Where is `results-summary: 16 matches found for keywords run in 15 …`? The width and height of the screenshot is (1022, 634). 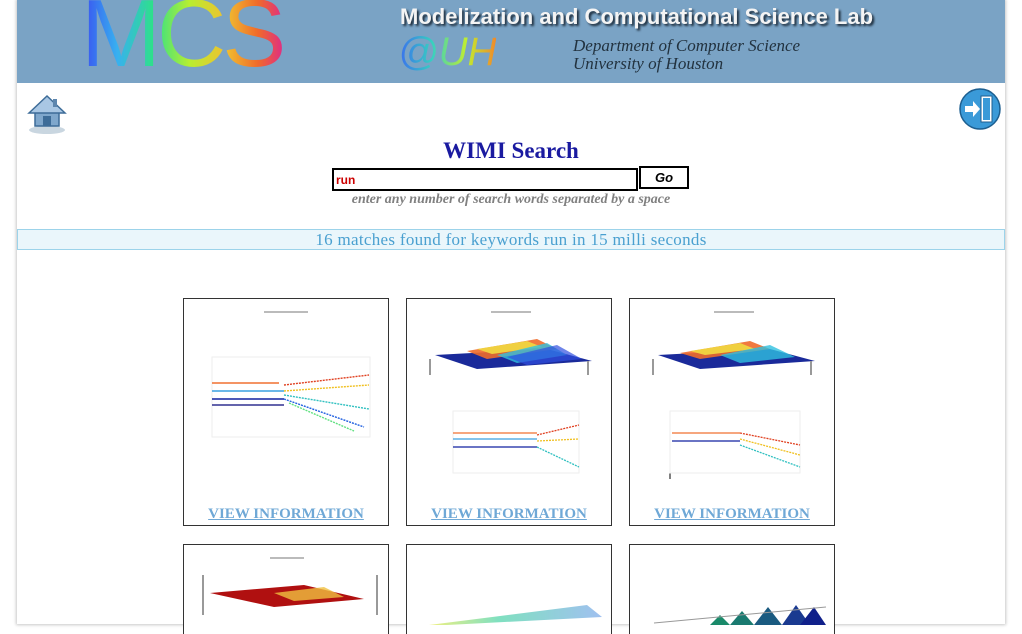 results-summary: 16 matches found for keywords run in 15 … is located at coordinates (511, 239).